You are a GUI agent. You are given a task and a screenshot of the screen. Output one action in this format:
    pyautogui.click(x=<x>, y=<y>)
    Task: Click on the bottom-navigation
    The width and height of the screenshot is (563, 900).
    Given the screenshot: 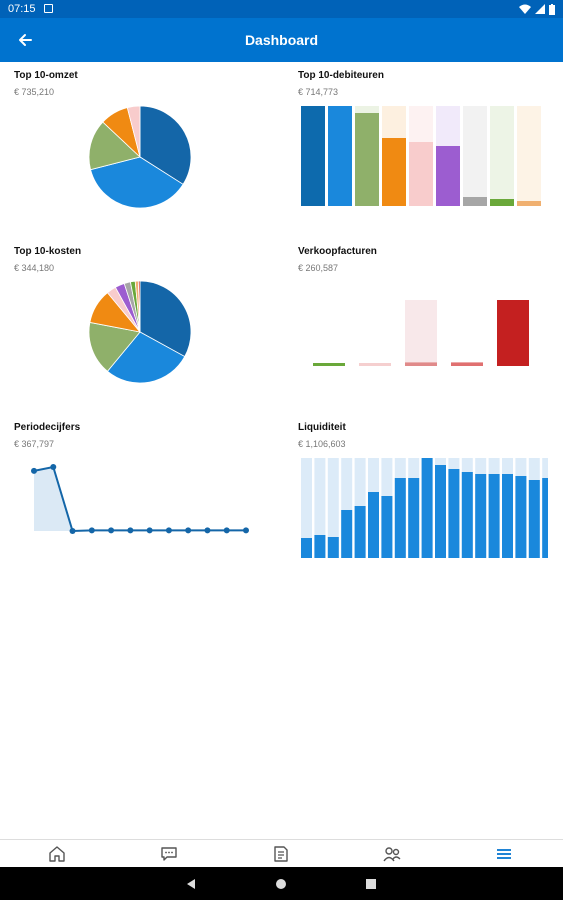 What is the action you would take?
    pyautogui.click(x=281, y=853)
    